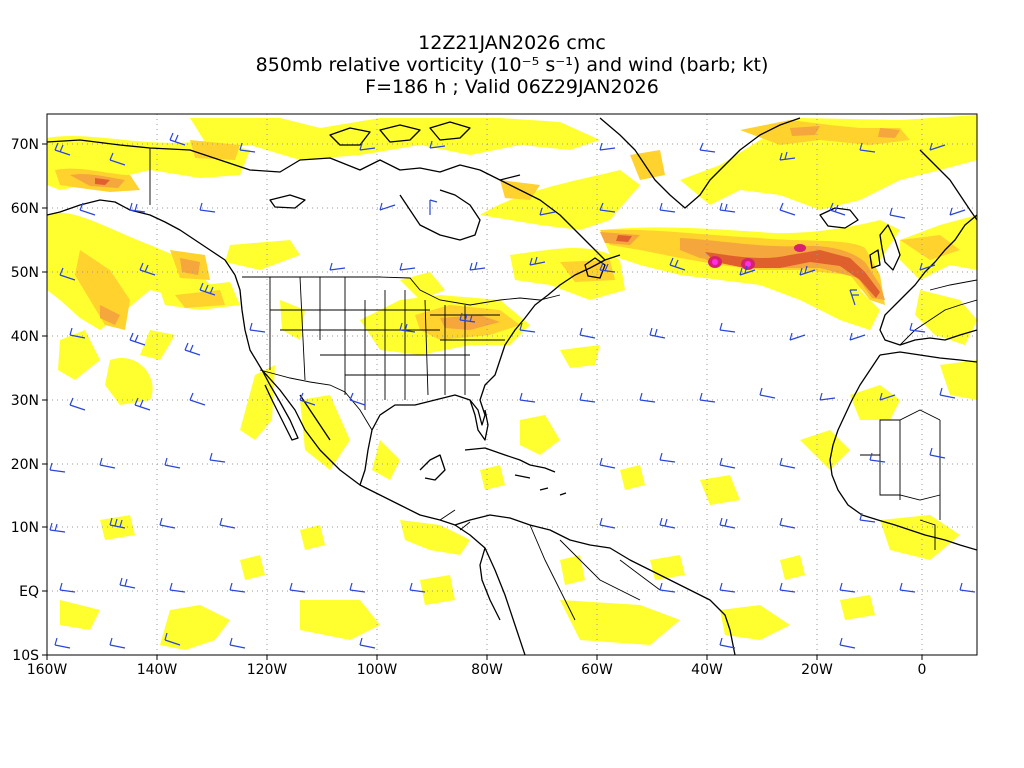 The width and height of the screenshot is (1024, 768). Describe the element at coordinates (817, 670) in the screenshot. I see `lon-label: 20W` at that location.